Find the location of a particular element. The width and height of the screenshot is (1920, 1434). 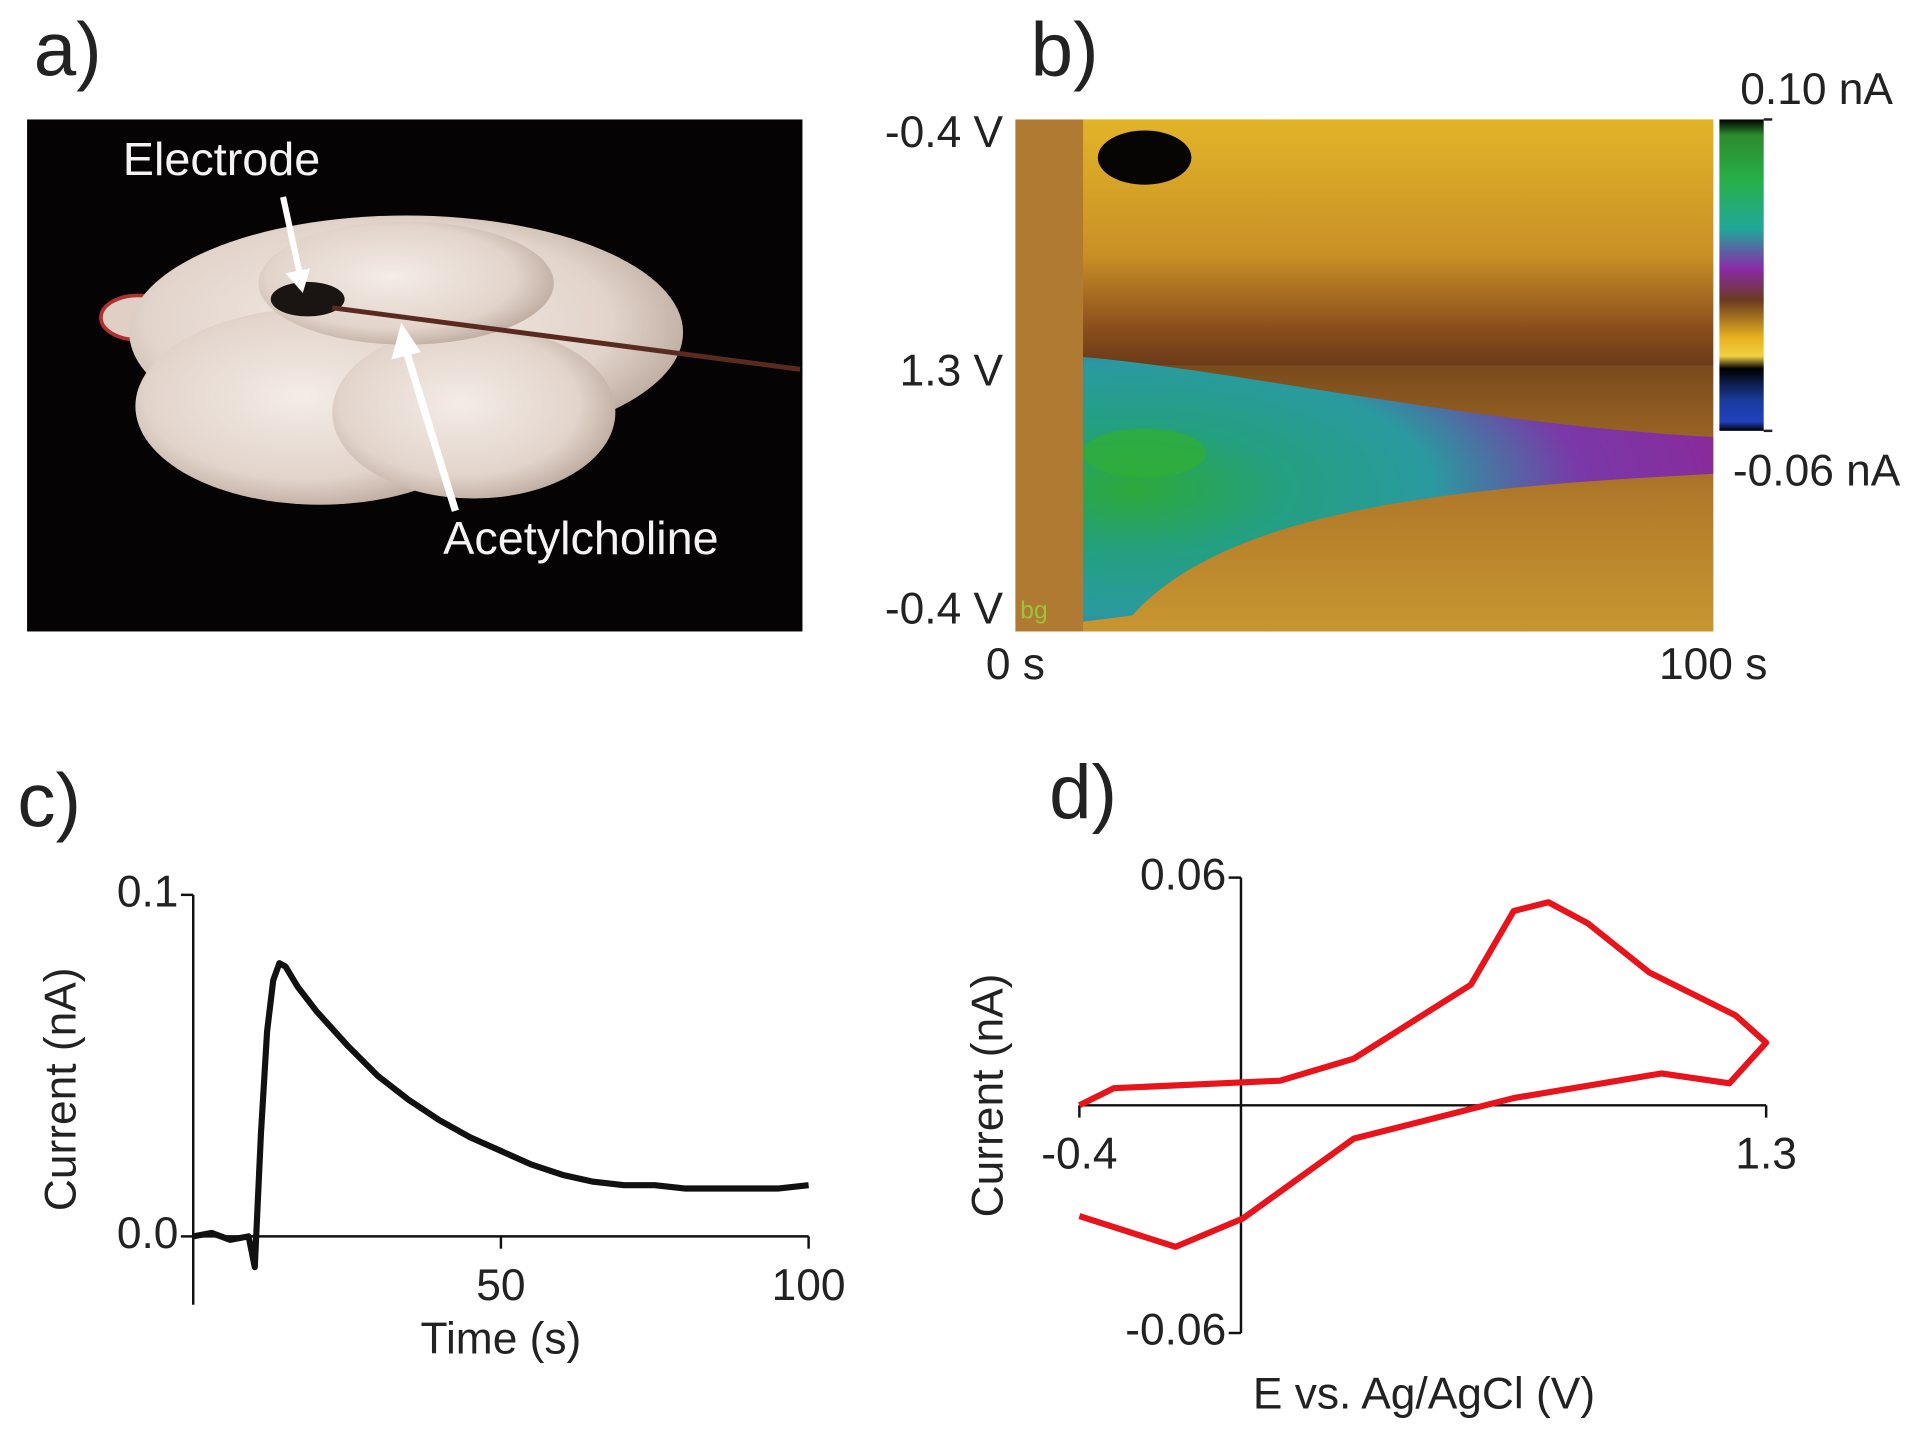

photo is located at coordinates (415, 375).